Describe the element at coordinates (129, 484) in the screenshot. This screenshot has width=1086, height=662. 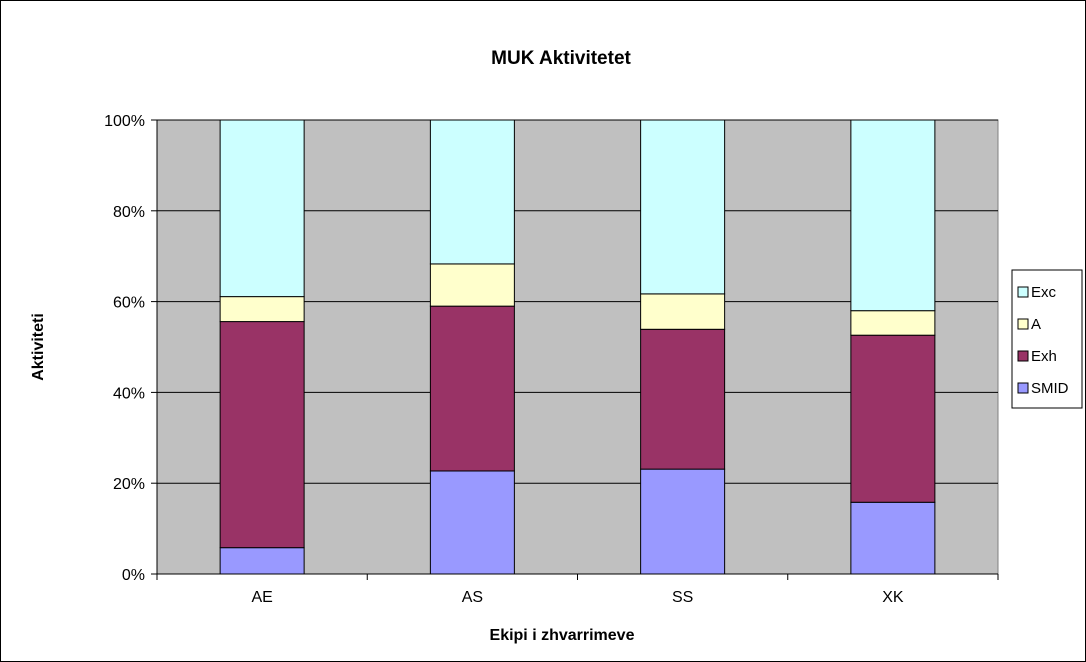
I see `y-tick-label: 20%` at that location.